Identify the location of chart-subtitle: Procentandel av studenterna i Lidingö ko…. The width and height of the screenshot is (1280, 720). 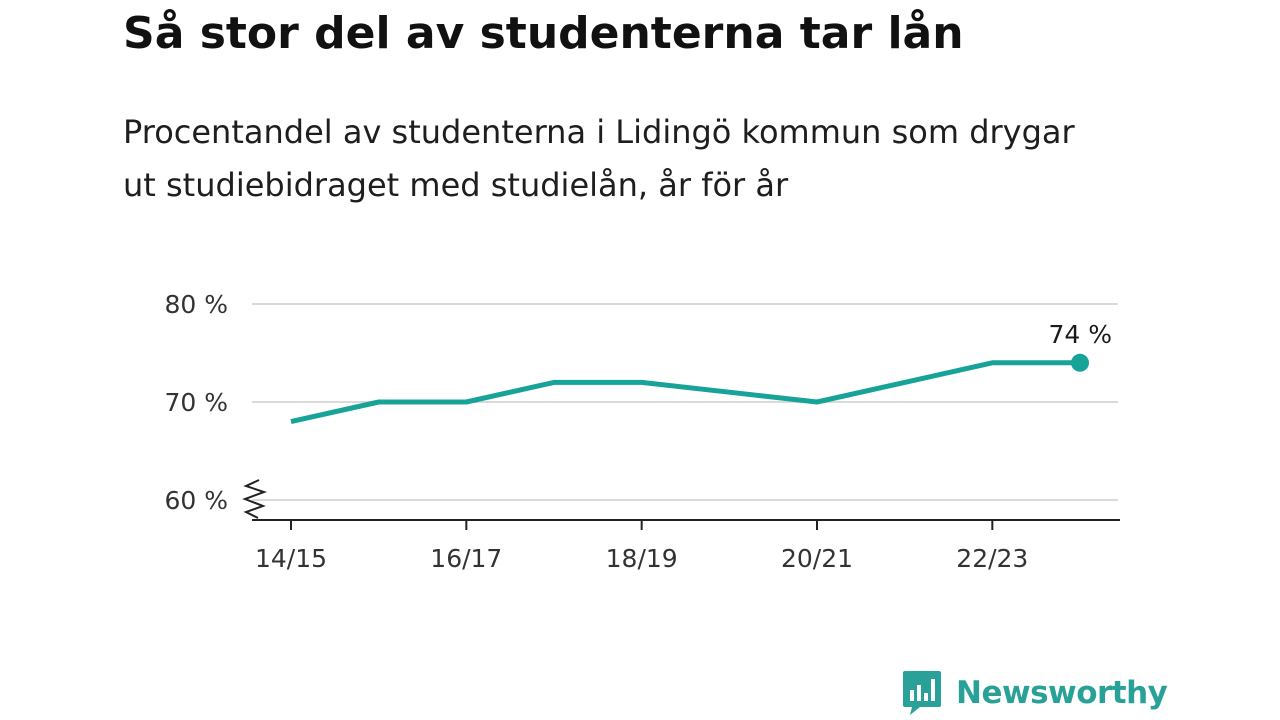
(599, 158).